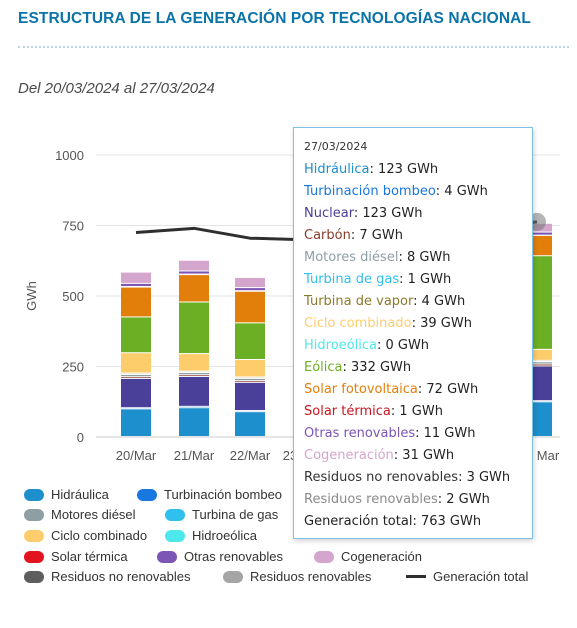  Describe the element at coordinates (73, 367) in the screenshot. I see `y-tick-label: 250` at that location.